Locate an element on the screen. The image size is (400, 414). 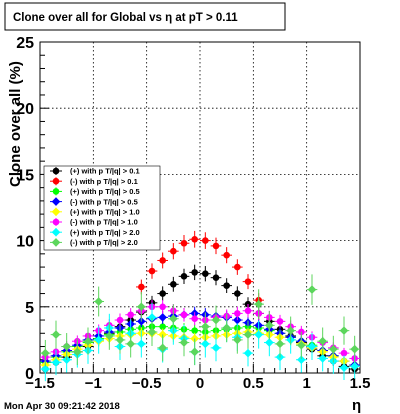
x-axis-title: η is located at coordinates (356, 405).